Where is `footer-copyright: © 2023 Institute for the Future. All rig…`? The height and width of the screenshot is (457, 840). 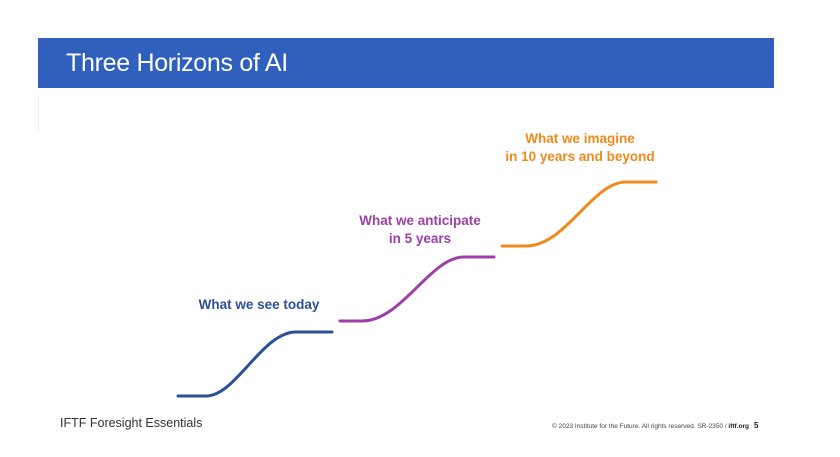 footer-copyright: © 2023 Institute for the Future. All rig… is located at coordinates (650, 426).